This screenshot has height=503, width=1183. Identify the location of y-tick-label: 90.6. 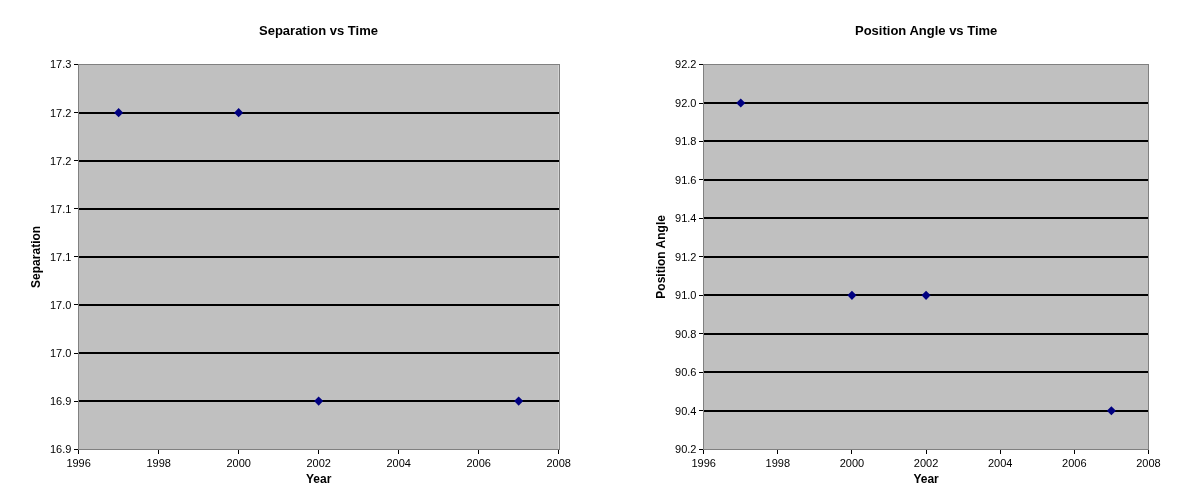
(686, 372).